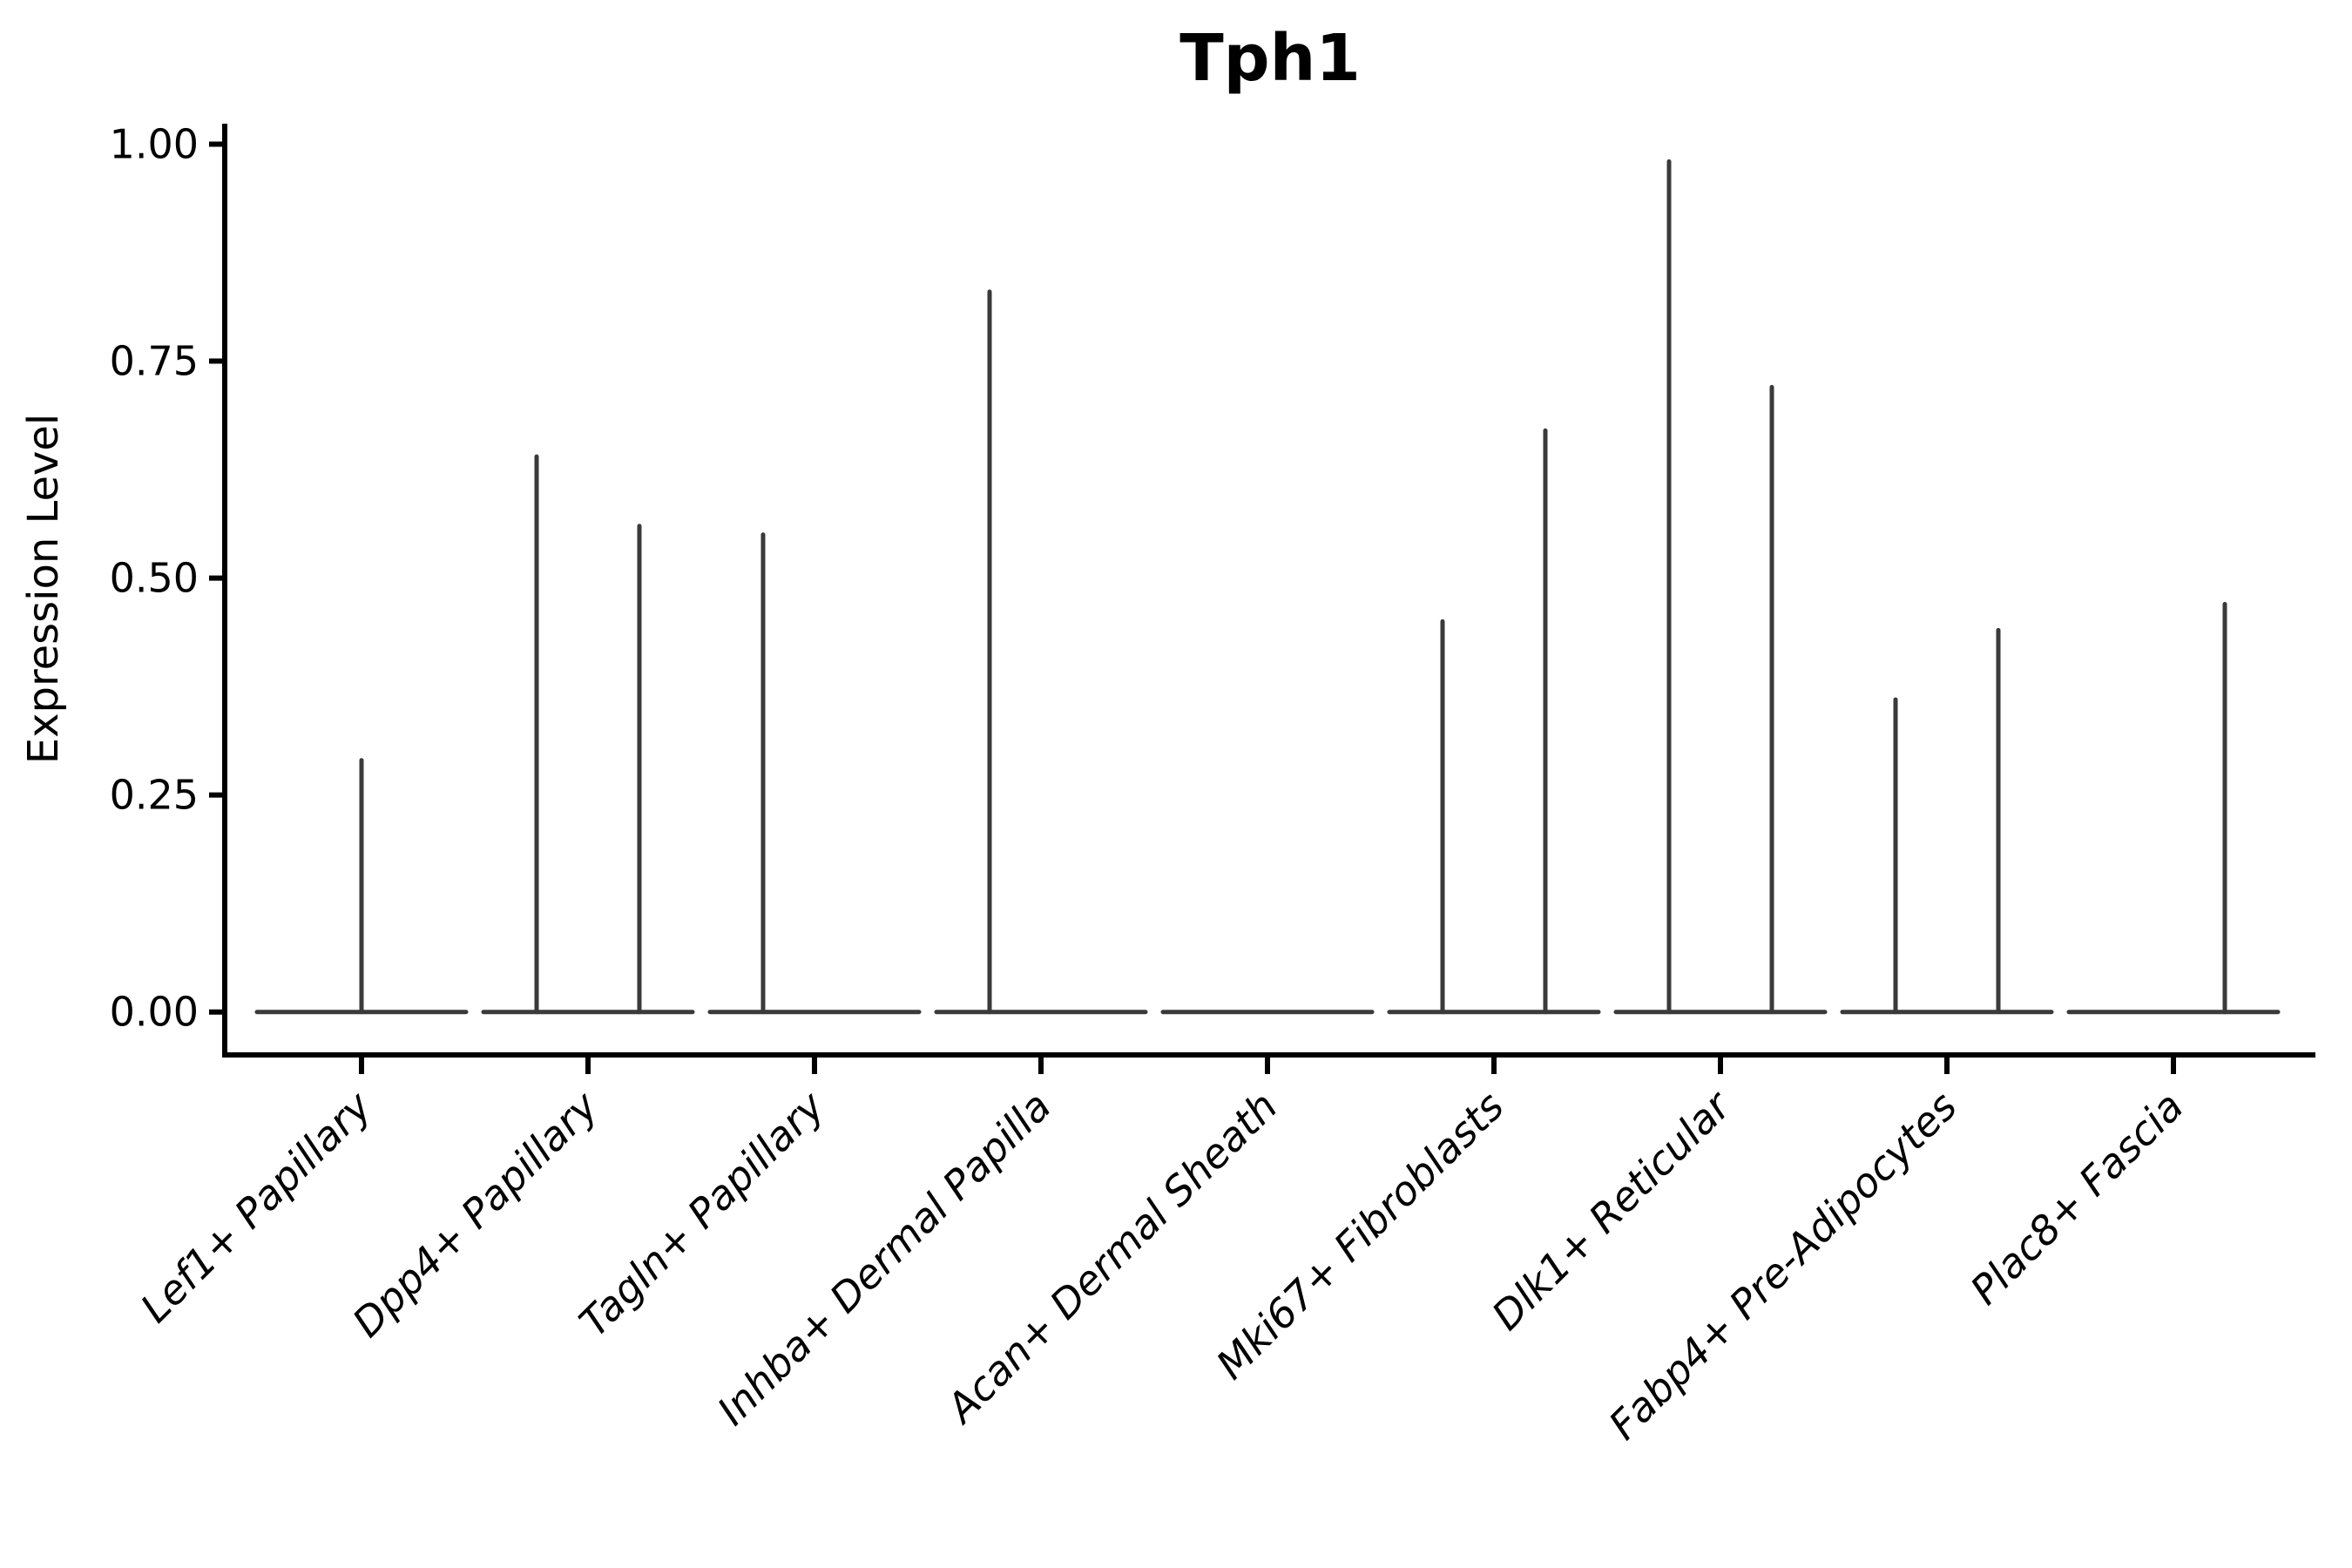  I want to click on y-tick-label: 0.50, so click(154, 578).